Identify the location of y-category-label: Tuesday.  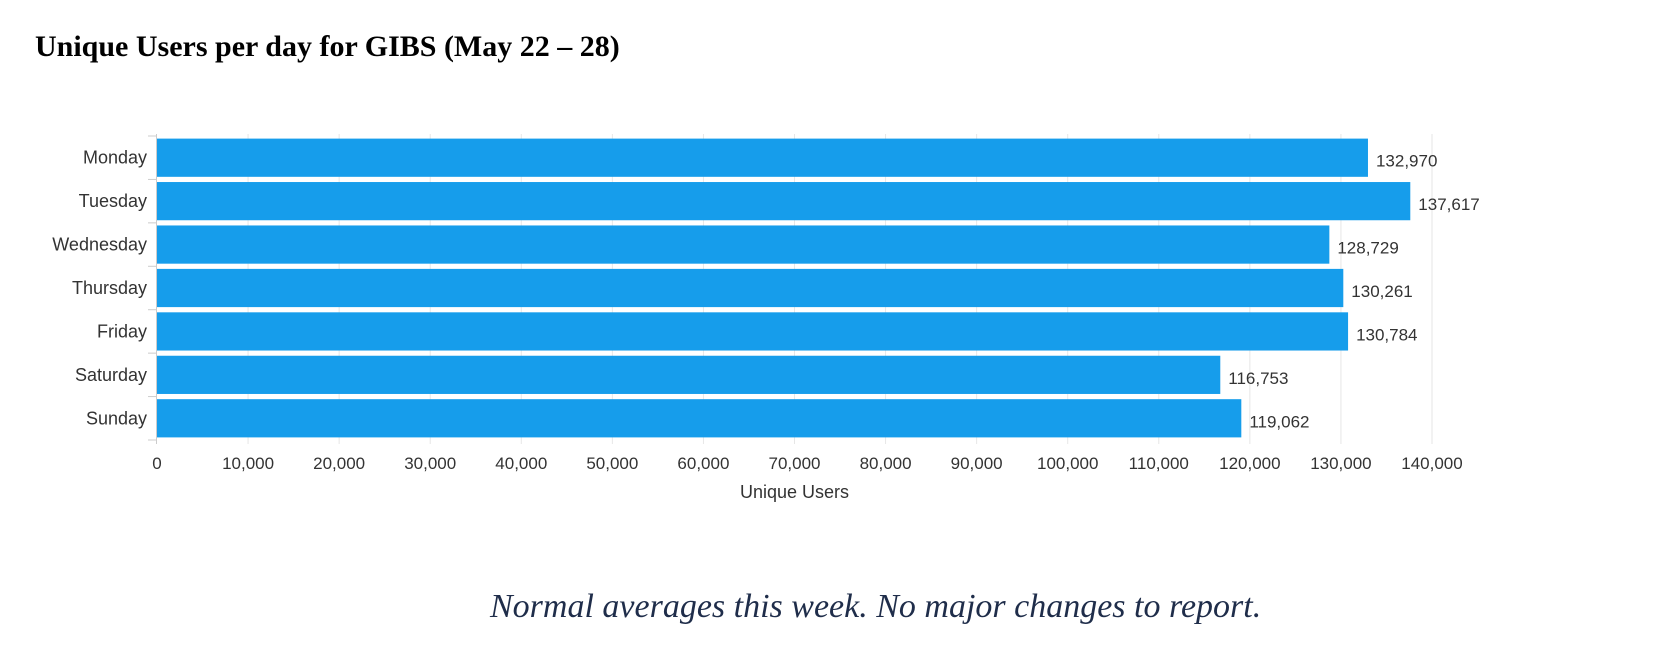
(113, 201).